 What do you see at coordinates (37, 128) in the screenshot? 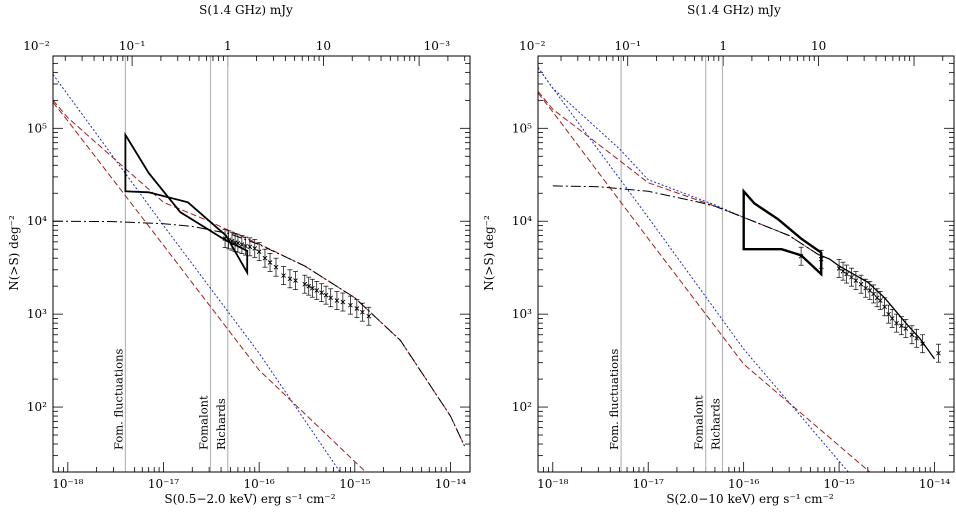
I see `left-y-tick-label: 10⁵` at bounding box center [37, 128].